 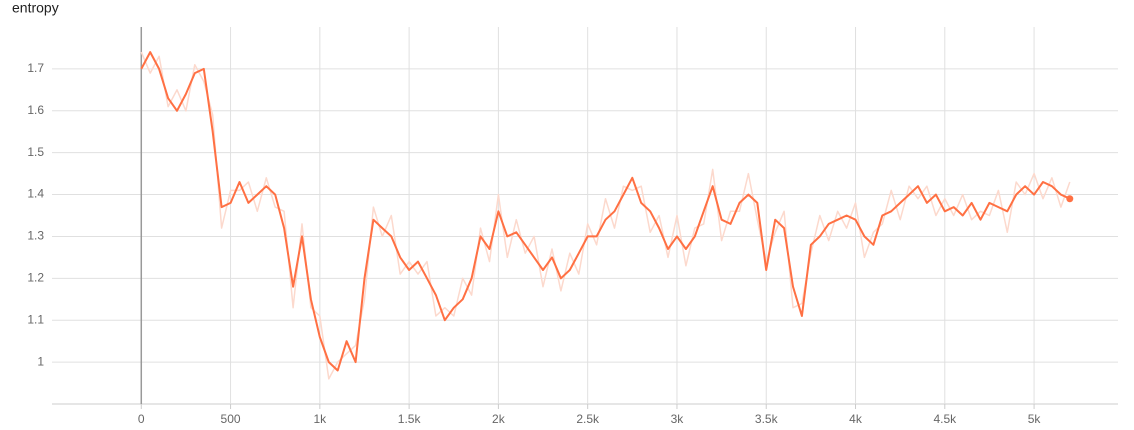 I want to click on y-tick-label: 1.5, so click(x=35, y=152).